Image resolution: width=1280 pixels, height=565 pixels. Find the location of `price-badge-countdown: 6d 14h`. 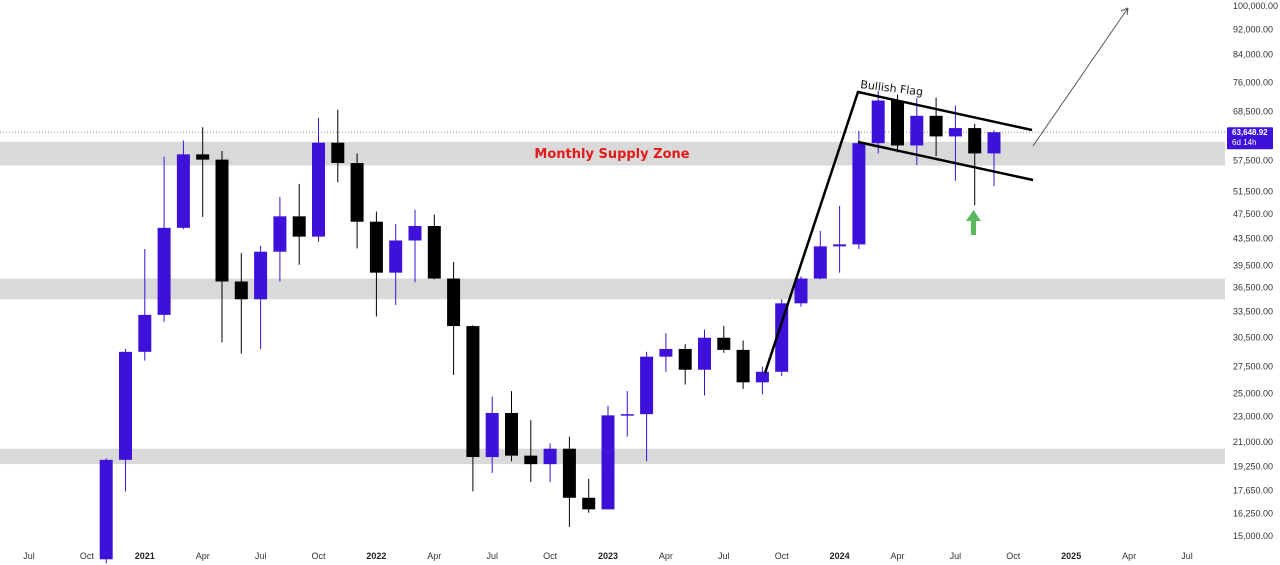

price-badge-countdown: 6d 14h is located at coordinates (1244, 142).